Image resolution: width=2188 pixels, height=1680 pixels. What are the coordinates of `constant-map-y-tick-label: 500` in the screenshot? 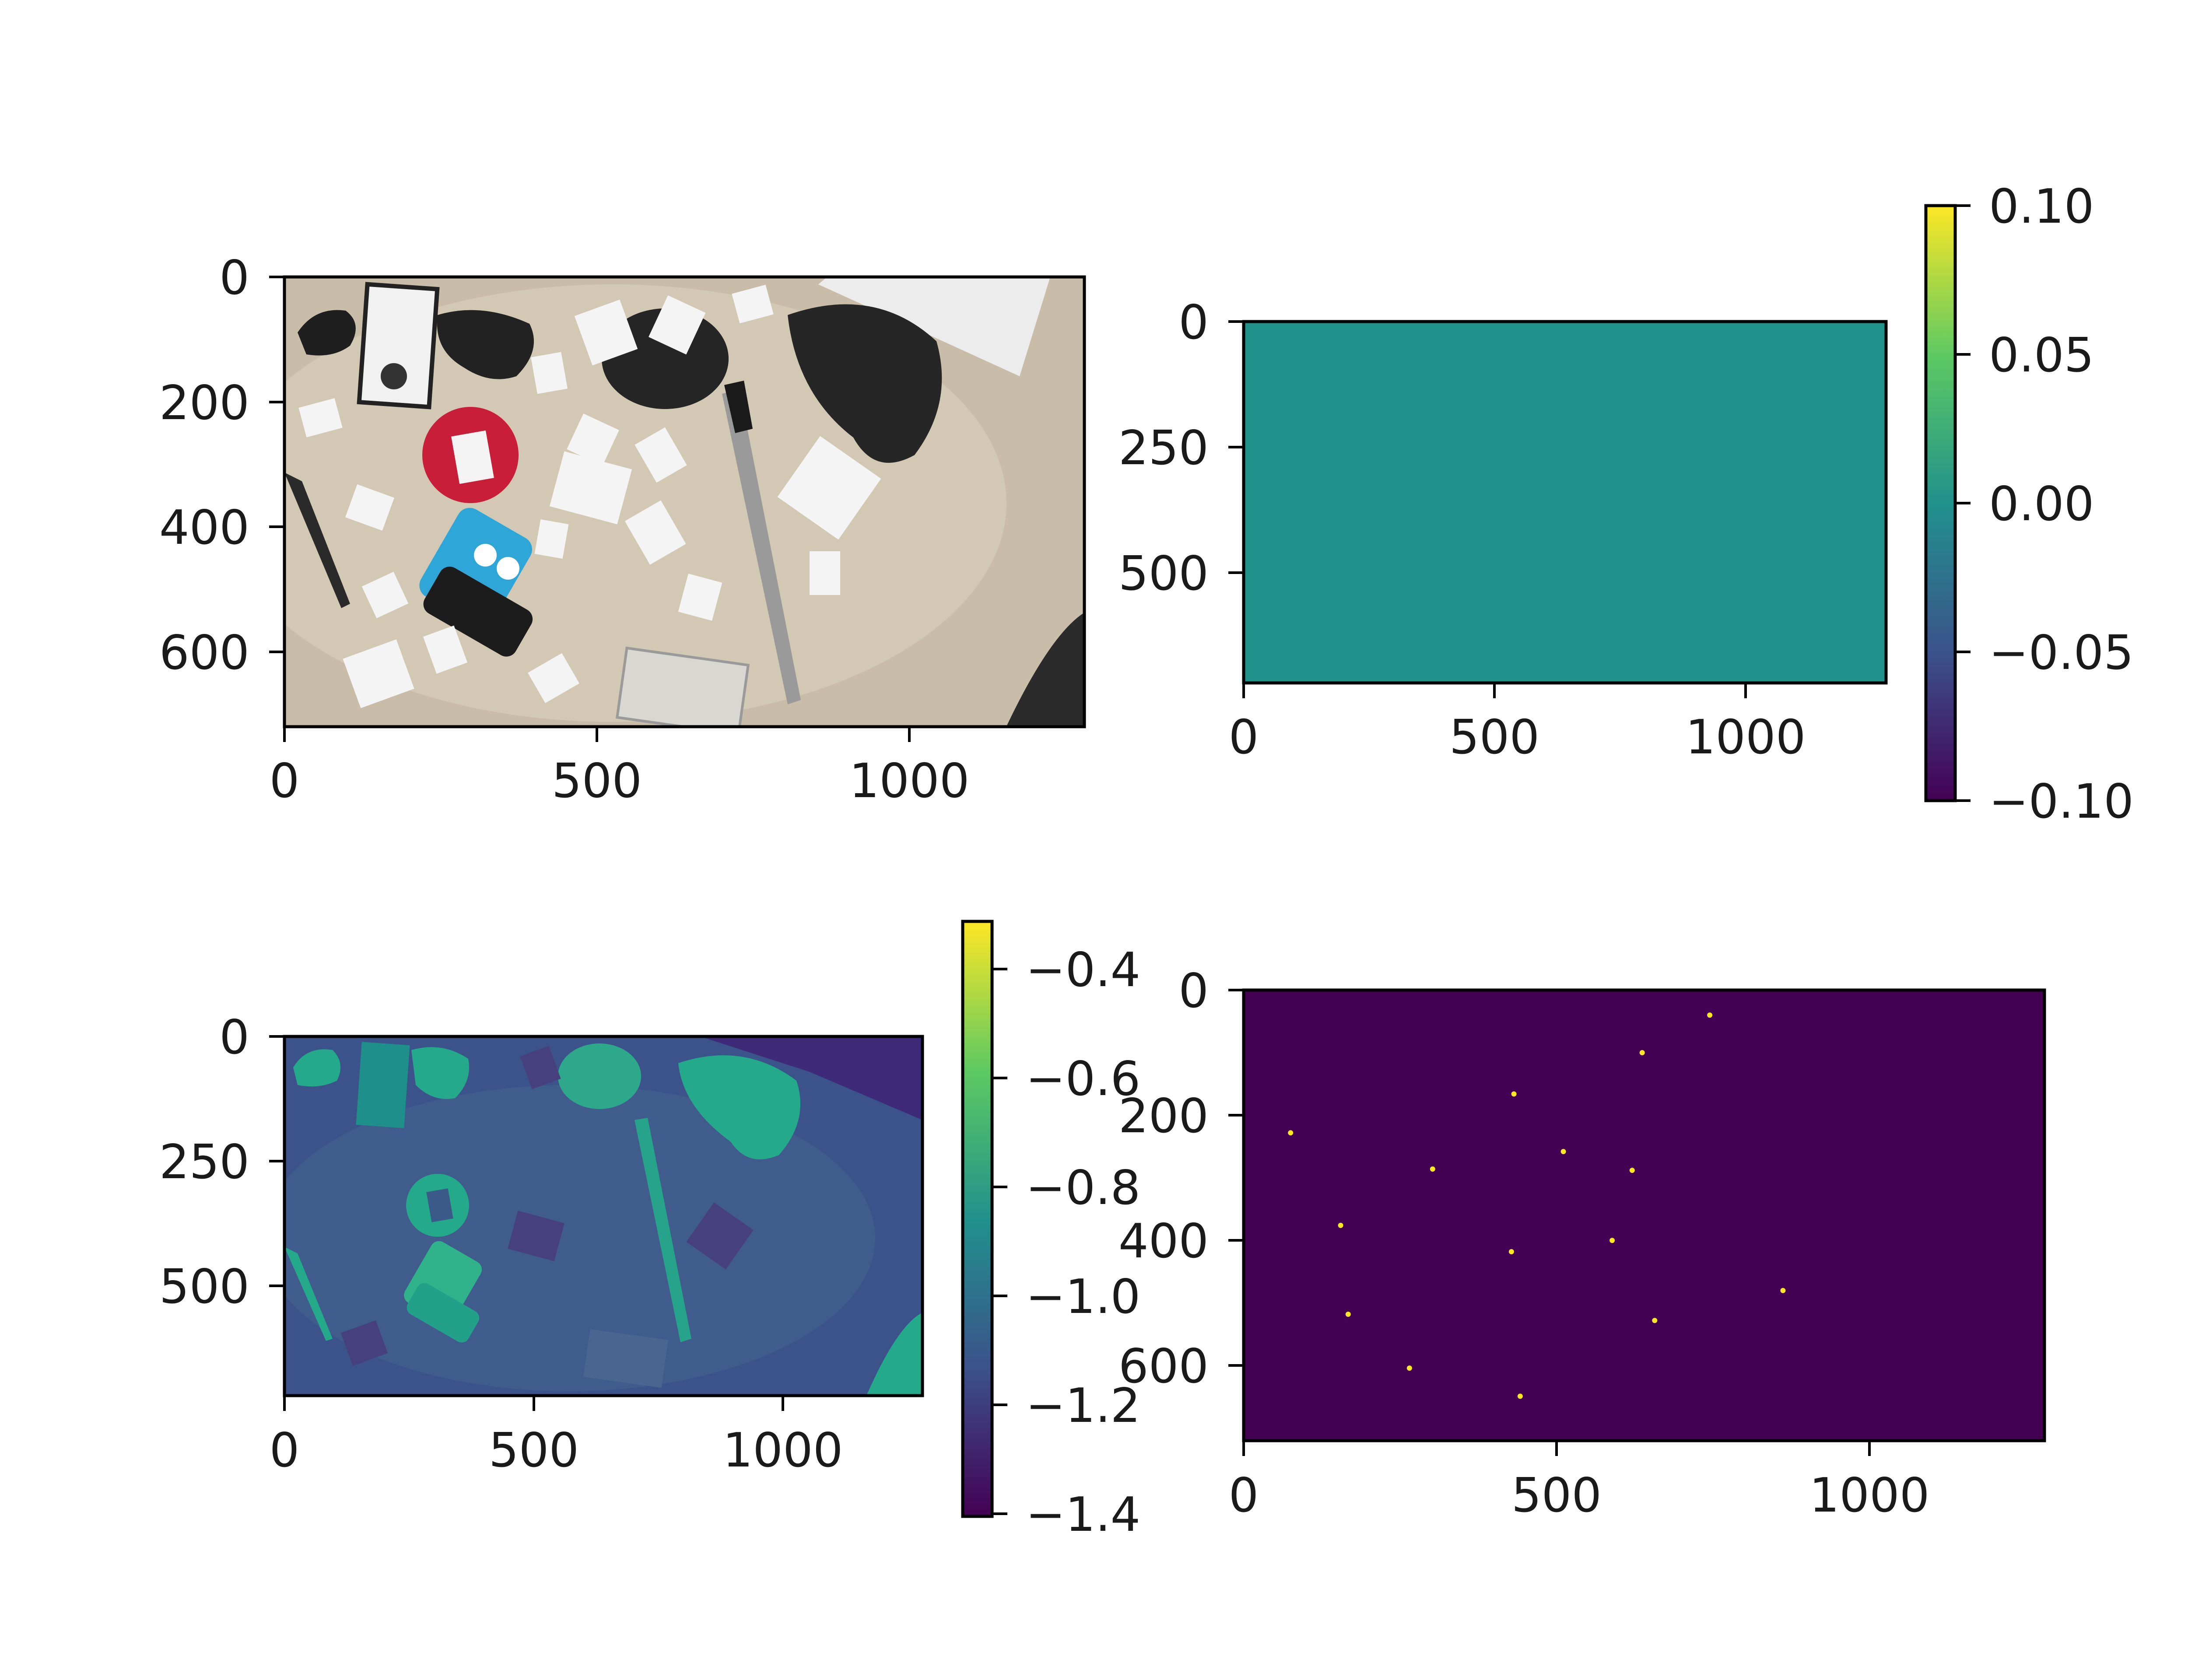 It's located at (1164, 573).